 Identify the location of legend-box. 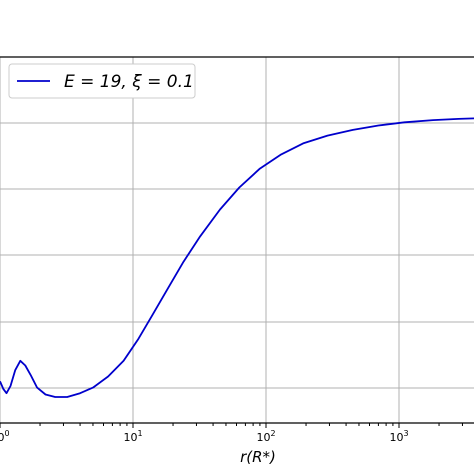
(102, 81).